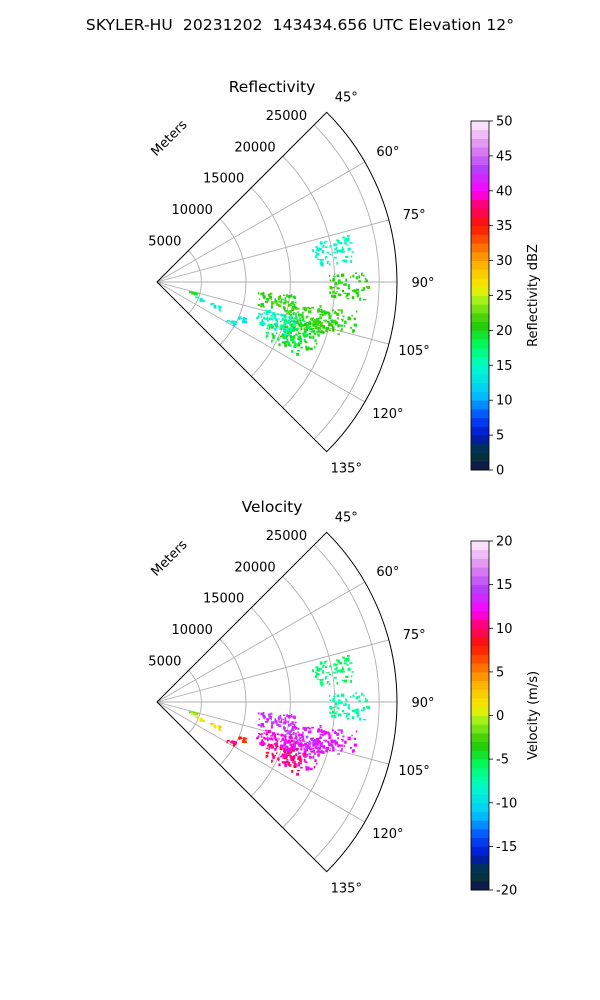  I want to click on azimuth-spoke, so click(272, 251).